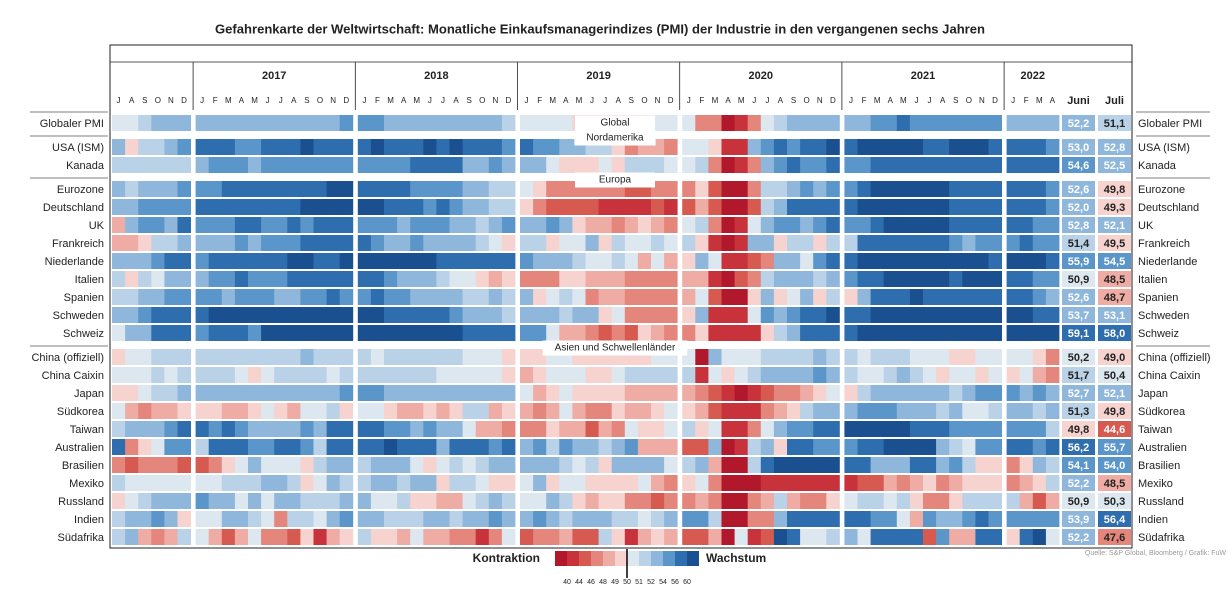  What do you see at coordinates (1039, 100) in the screenshot?
I see `month-label: M` at bounding box center [1039, 100].